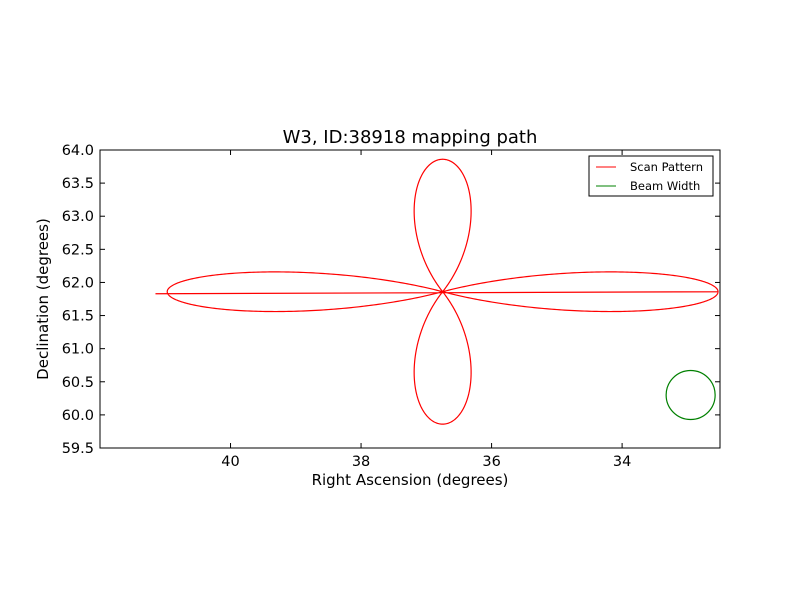  What do you see at coordinates (361, 462) in the screenshot?
I see `x-tick-label: 38` at bounding box center [361, 462].